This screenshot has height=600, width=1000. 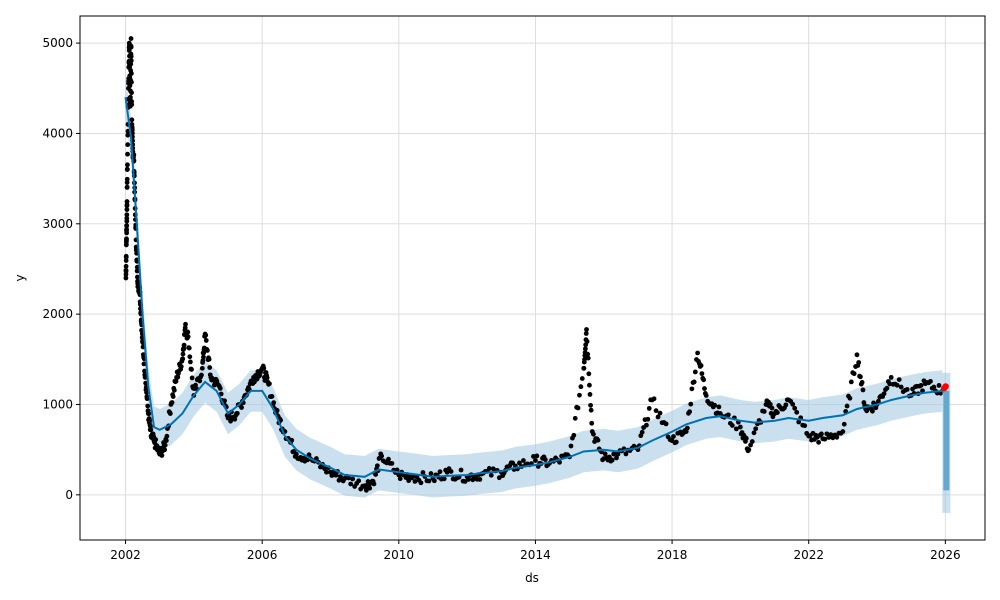 I want to click on forecast-tail-band, so click(x=946, y=442).